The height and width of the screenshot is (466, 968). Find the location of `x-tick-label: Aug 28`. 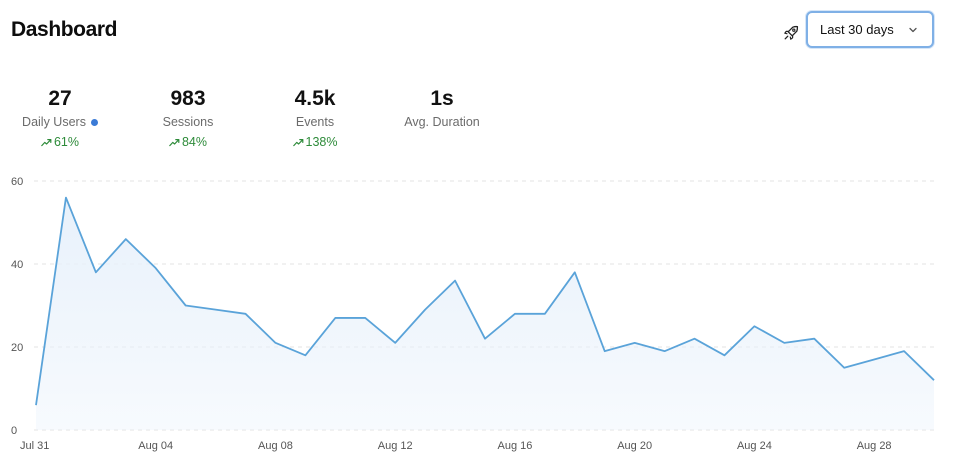

x-tick-label: Aug 28 is located at coordinates (874, 446).